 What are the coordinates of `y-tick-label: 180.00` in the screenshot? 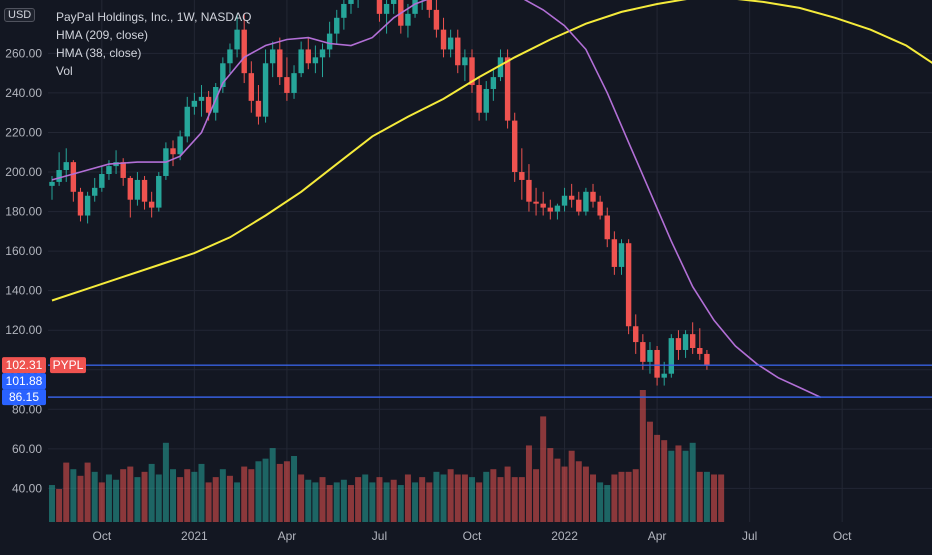 It's located at (23, 212).